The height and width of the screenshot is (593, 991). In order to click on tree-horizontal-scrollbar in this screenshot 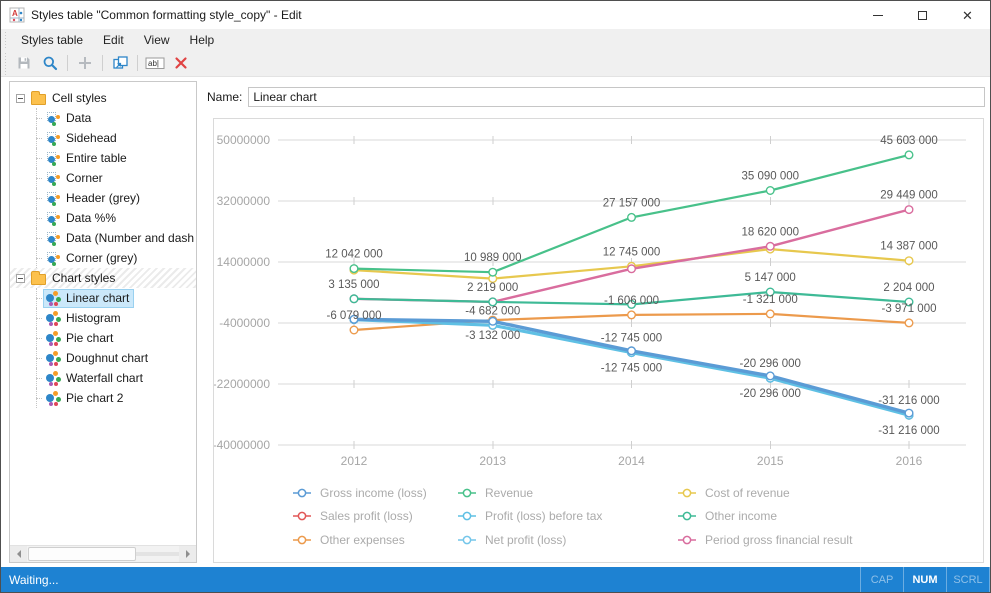, I will do `click(103, 553)`.